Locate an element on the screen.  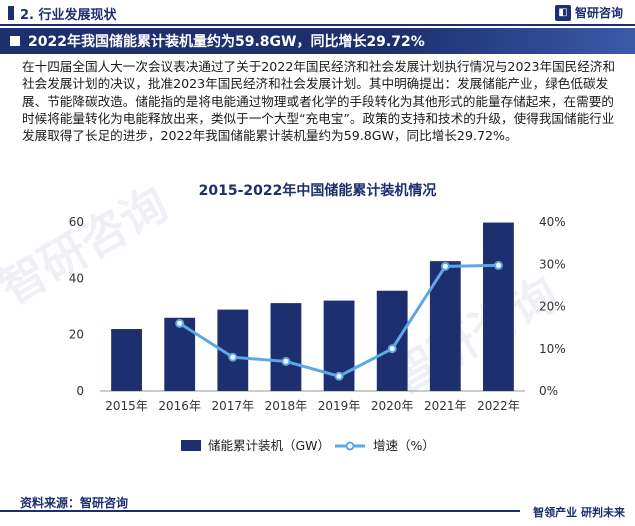
y-right-tick-label: 40% is located at coordinates (552, 222).